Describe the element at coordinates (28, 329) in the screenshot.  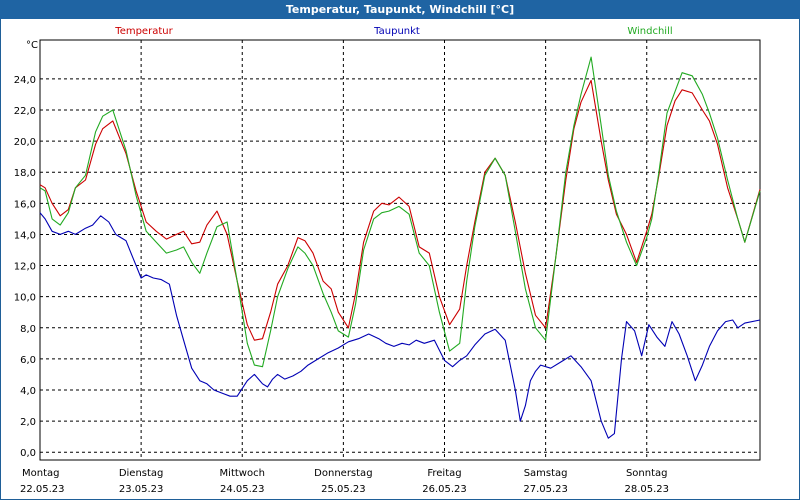
I see `y-tick-label: 8,0` at that location.